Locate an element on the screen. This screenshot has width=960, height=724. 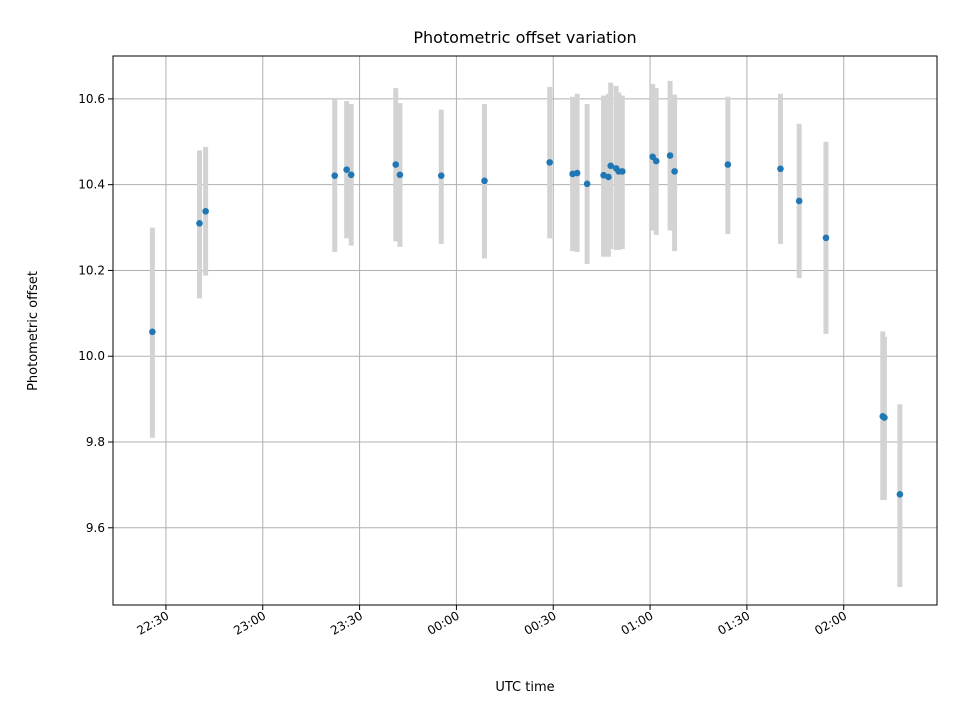
y-axis-ticks: 9.6 9.8 10.0 10.2 10.4 10.6 is located at coordinates (95, 313).